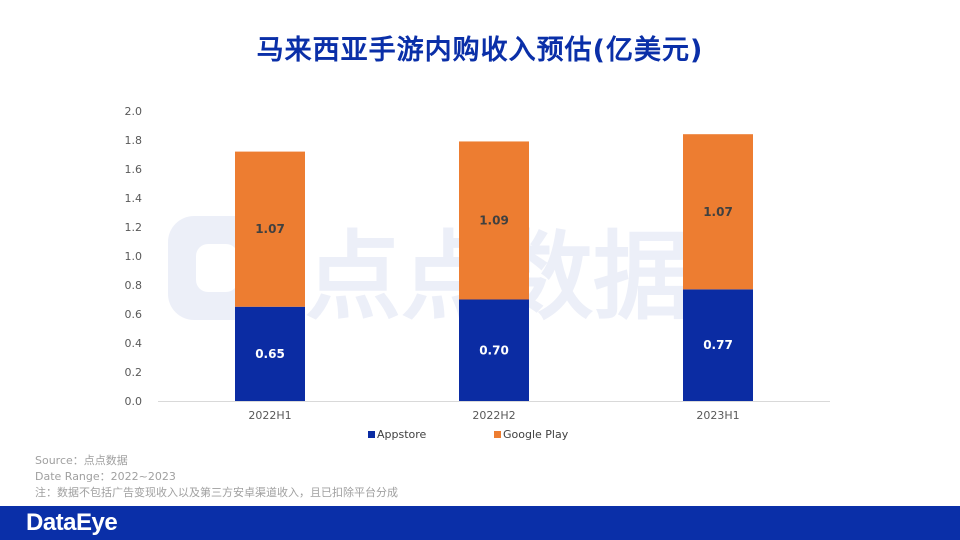 This screenshot has height=540, width=960. I want to click on y-tick-label: 1.6, so click(134, 169).